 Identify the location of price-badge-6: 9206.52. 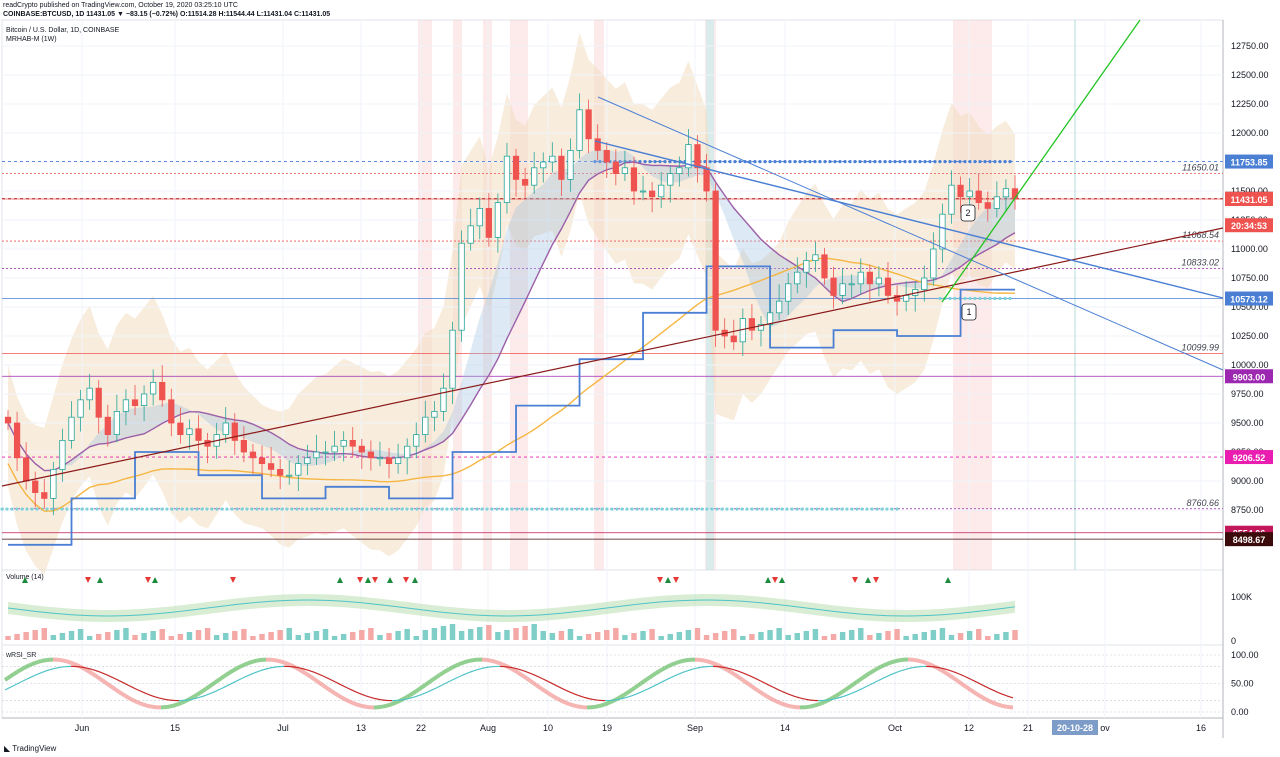
(1249, 458).